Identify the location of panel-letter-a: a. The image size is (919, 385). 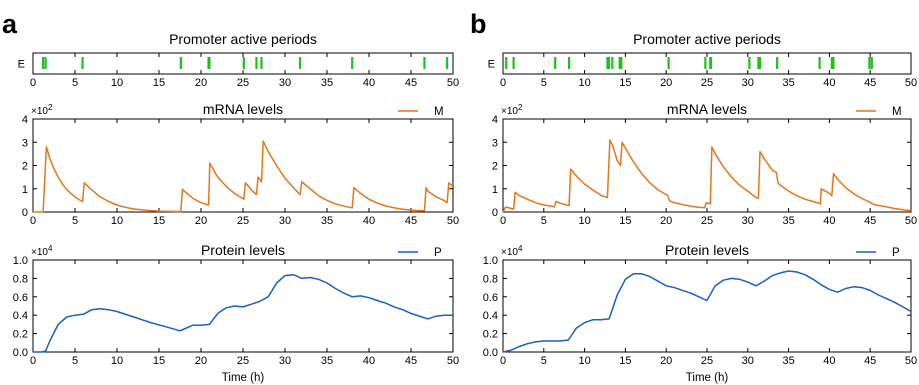
(10, 24).